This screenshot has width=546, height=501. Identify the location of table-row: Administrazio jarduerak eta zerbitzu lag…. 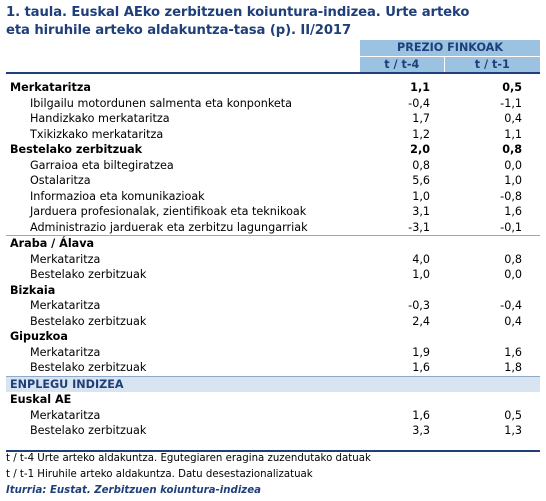
(273, 228).